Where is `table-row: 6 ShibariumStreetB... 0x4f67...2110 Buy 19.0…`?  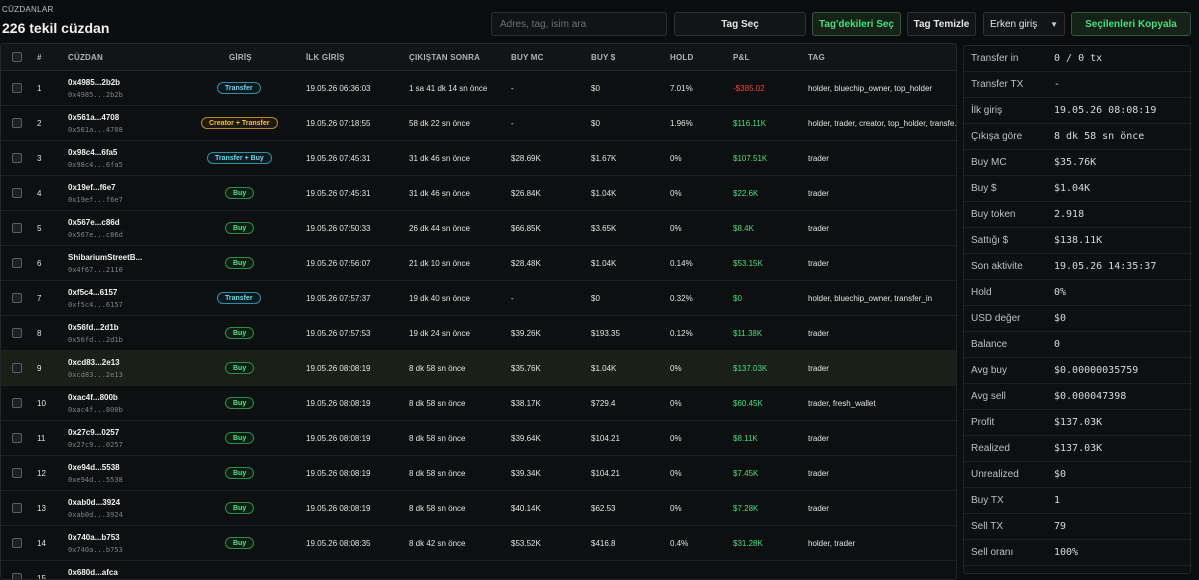
table-row: 6 ShibariumStreetB... 0x4f67...2110 Buy 19.0… is located at coordinates (478, 263).